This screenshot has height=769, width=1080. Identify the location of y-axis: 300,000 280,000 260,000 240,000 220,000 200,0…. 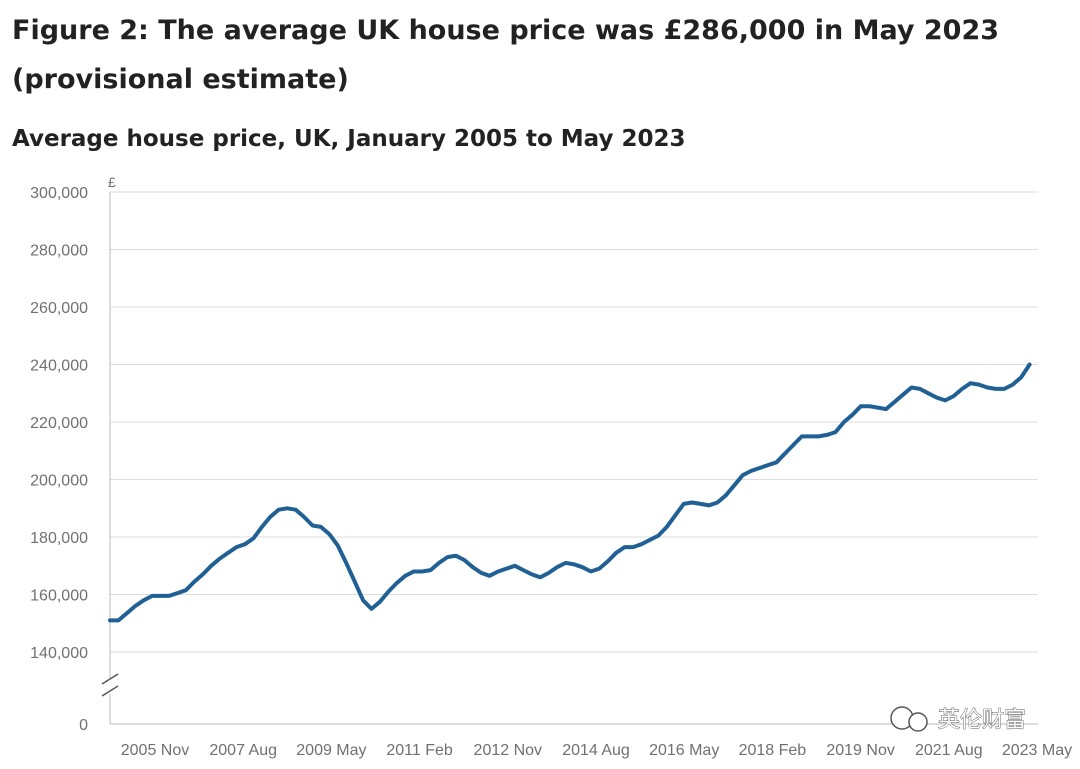
(74, 459).